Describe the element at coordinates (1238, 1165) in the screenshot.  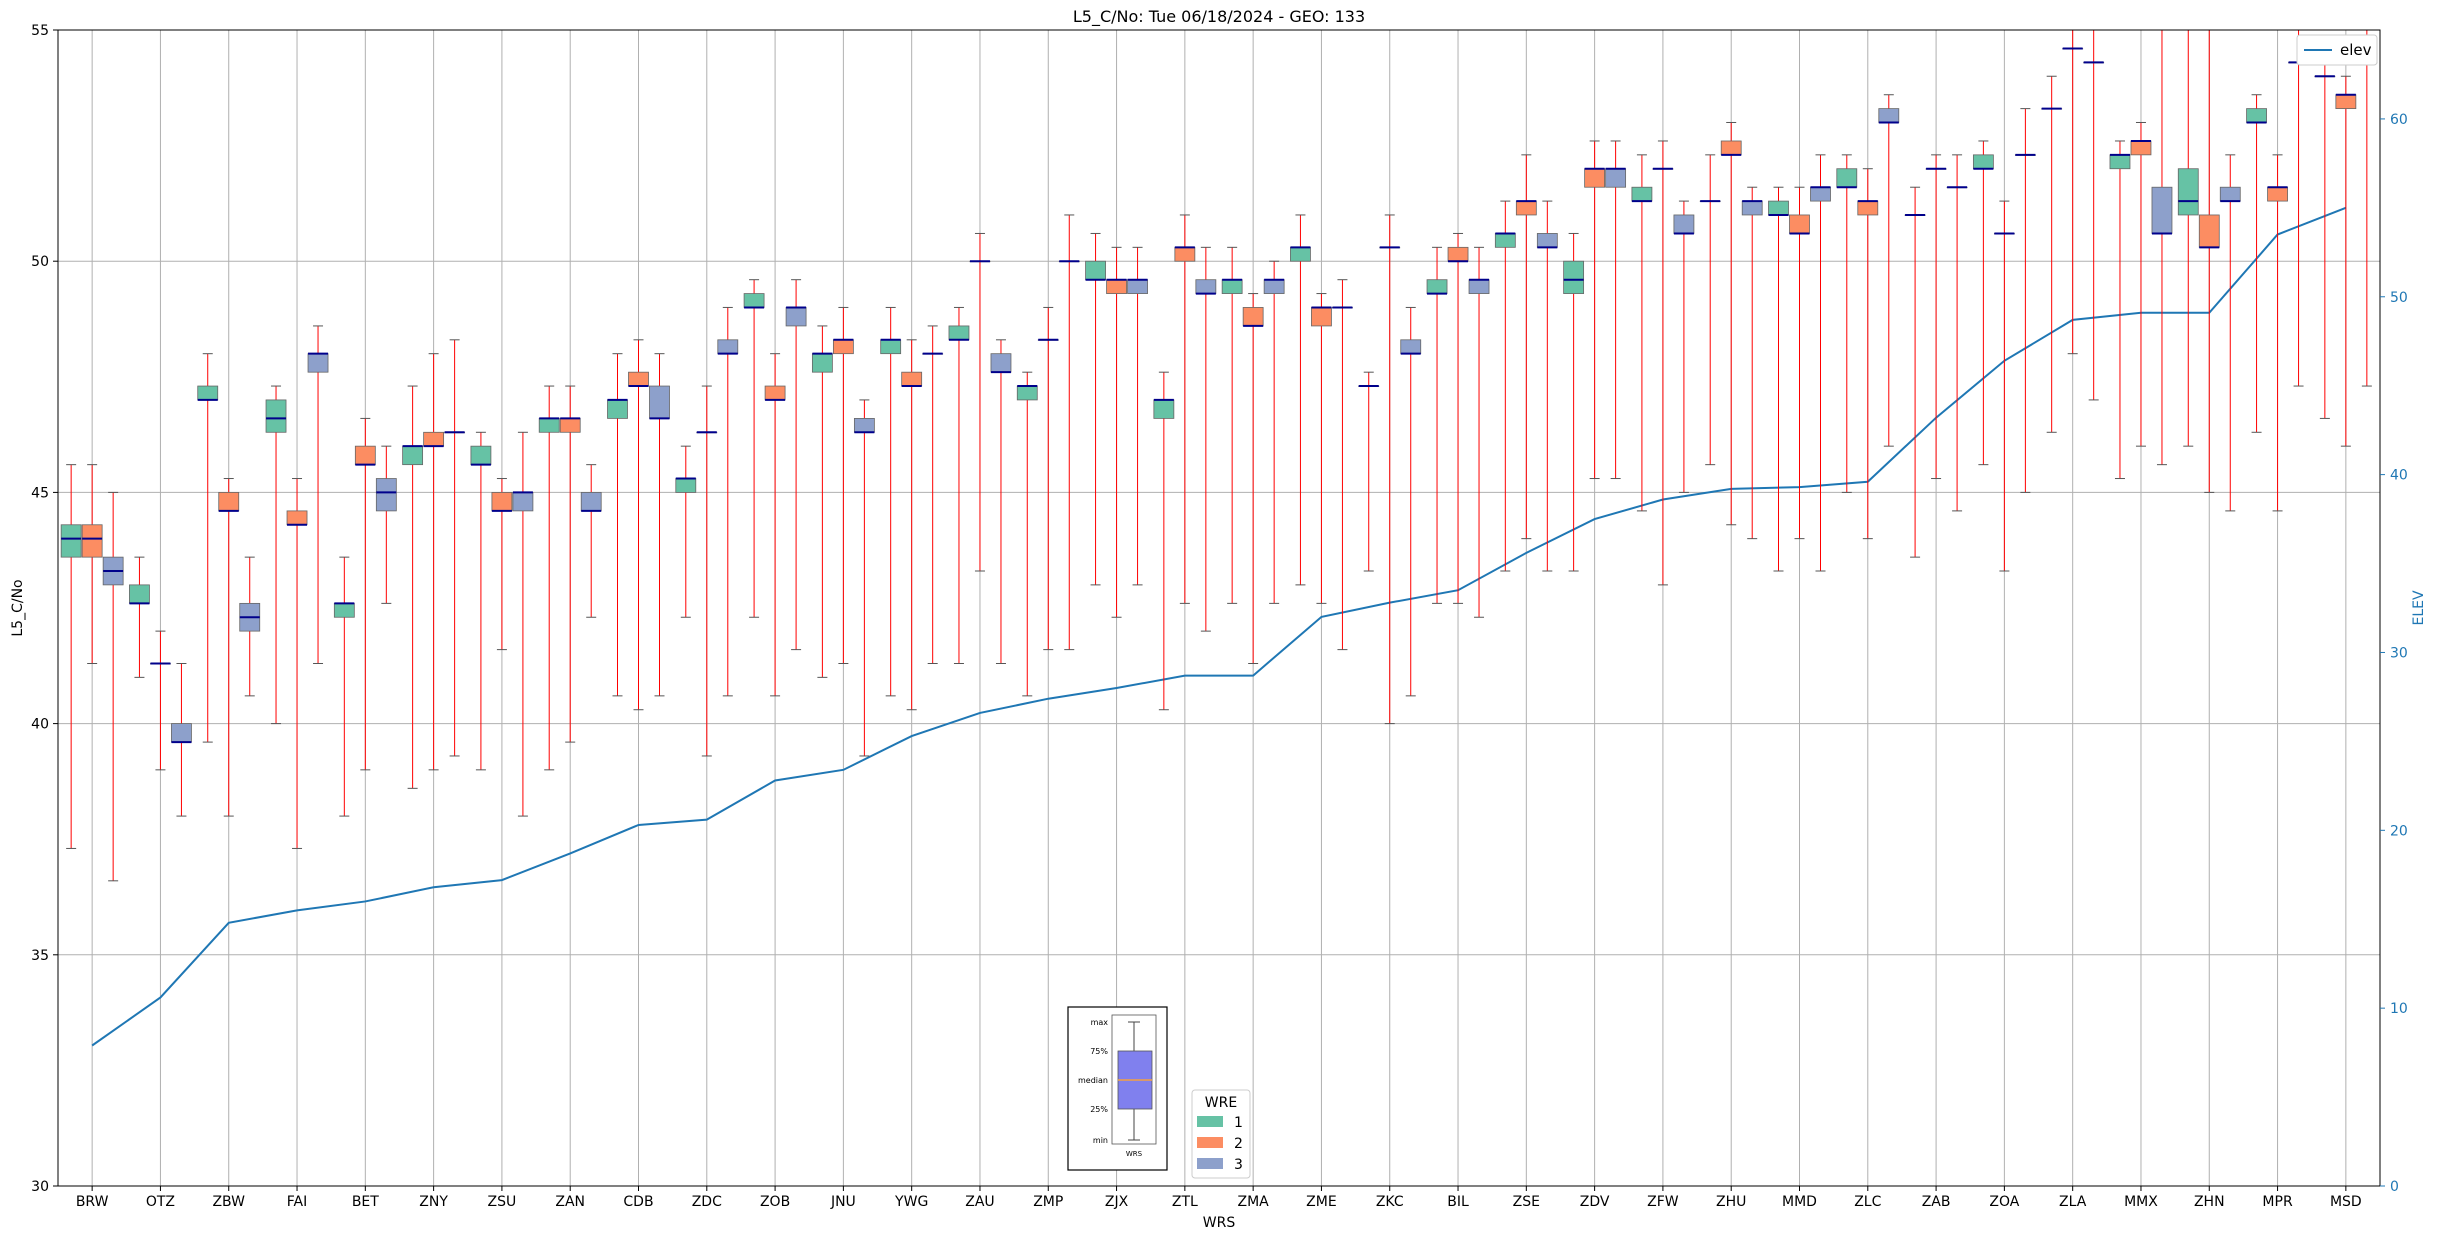
I see `wre-legend-label-3: 3` at that location.